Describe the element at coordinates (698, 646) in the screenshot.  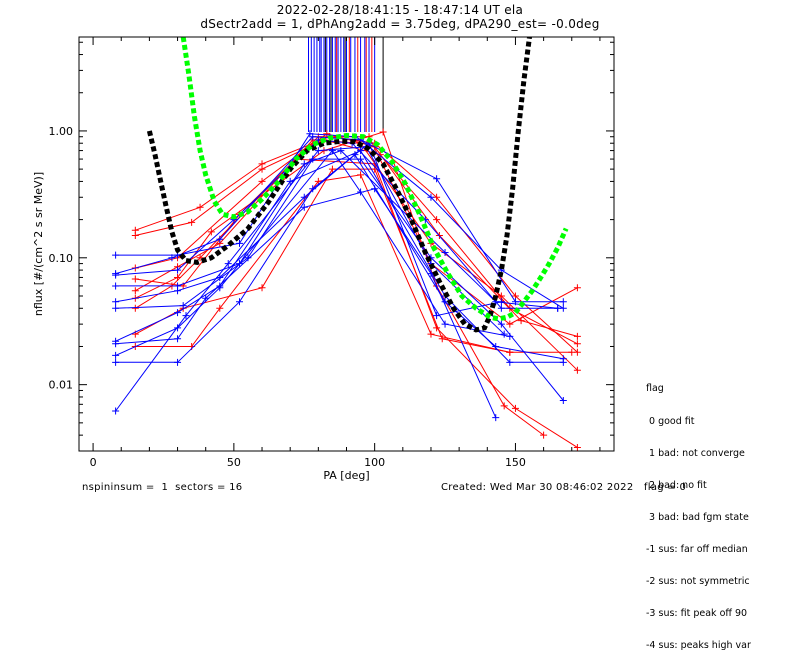
I see `legend-item: -4 sus: peaks high var` at that location.